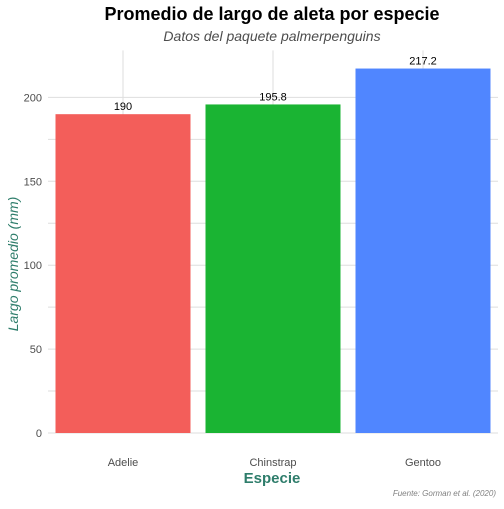 The image size is (504, 509). I want to click on data-labels: 190 195.8 217.2, so click(275, 85).